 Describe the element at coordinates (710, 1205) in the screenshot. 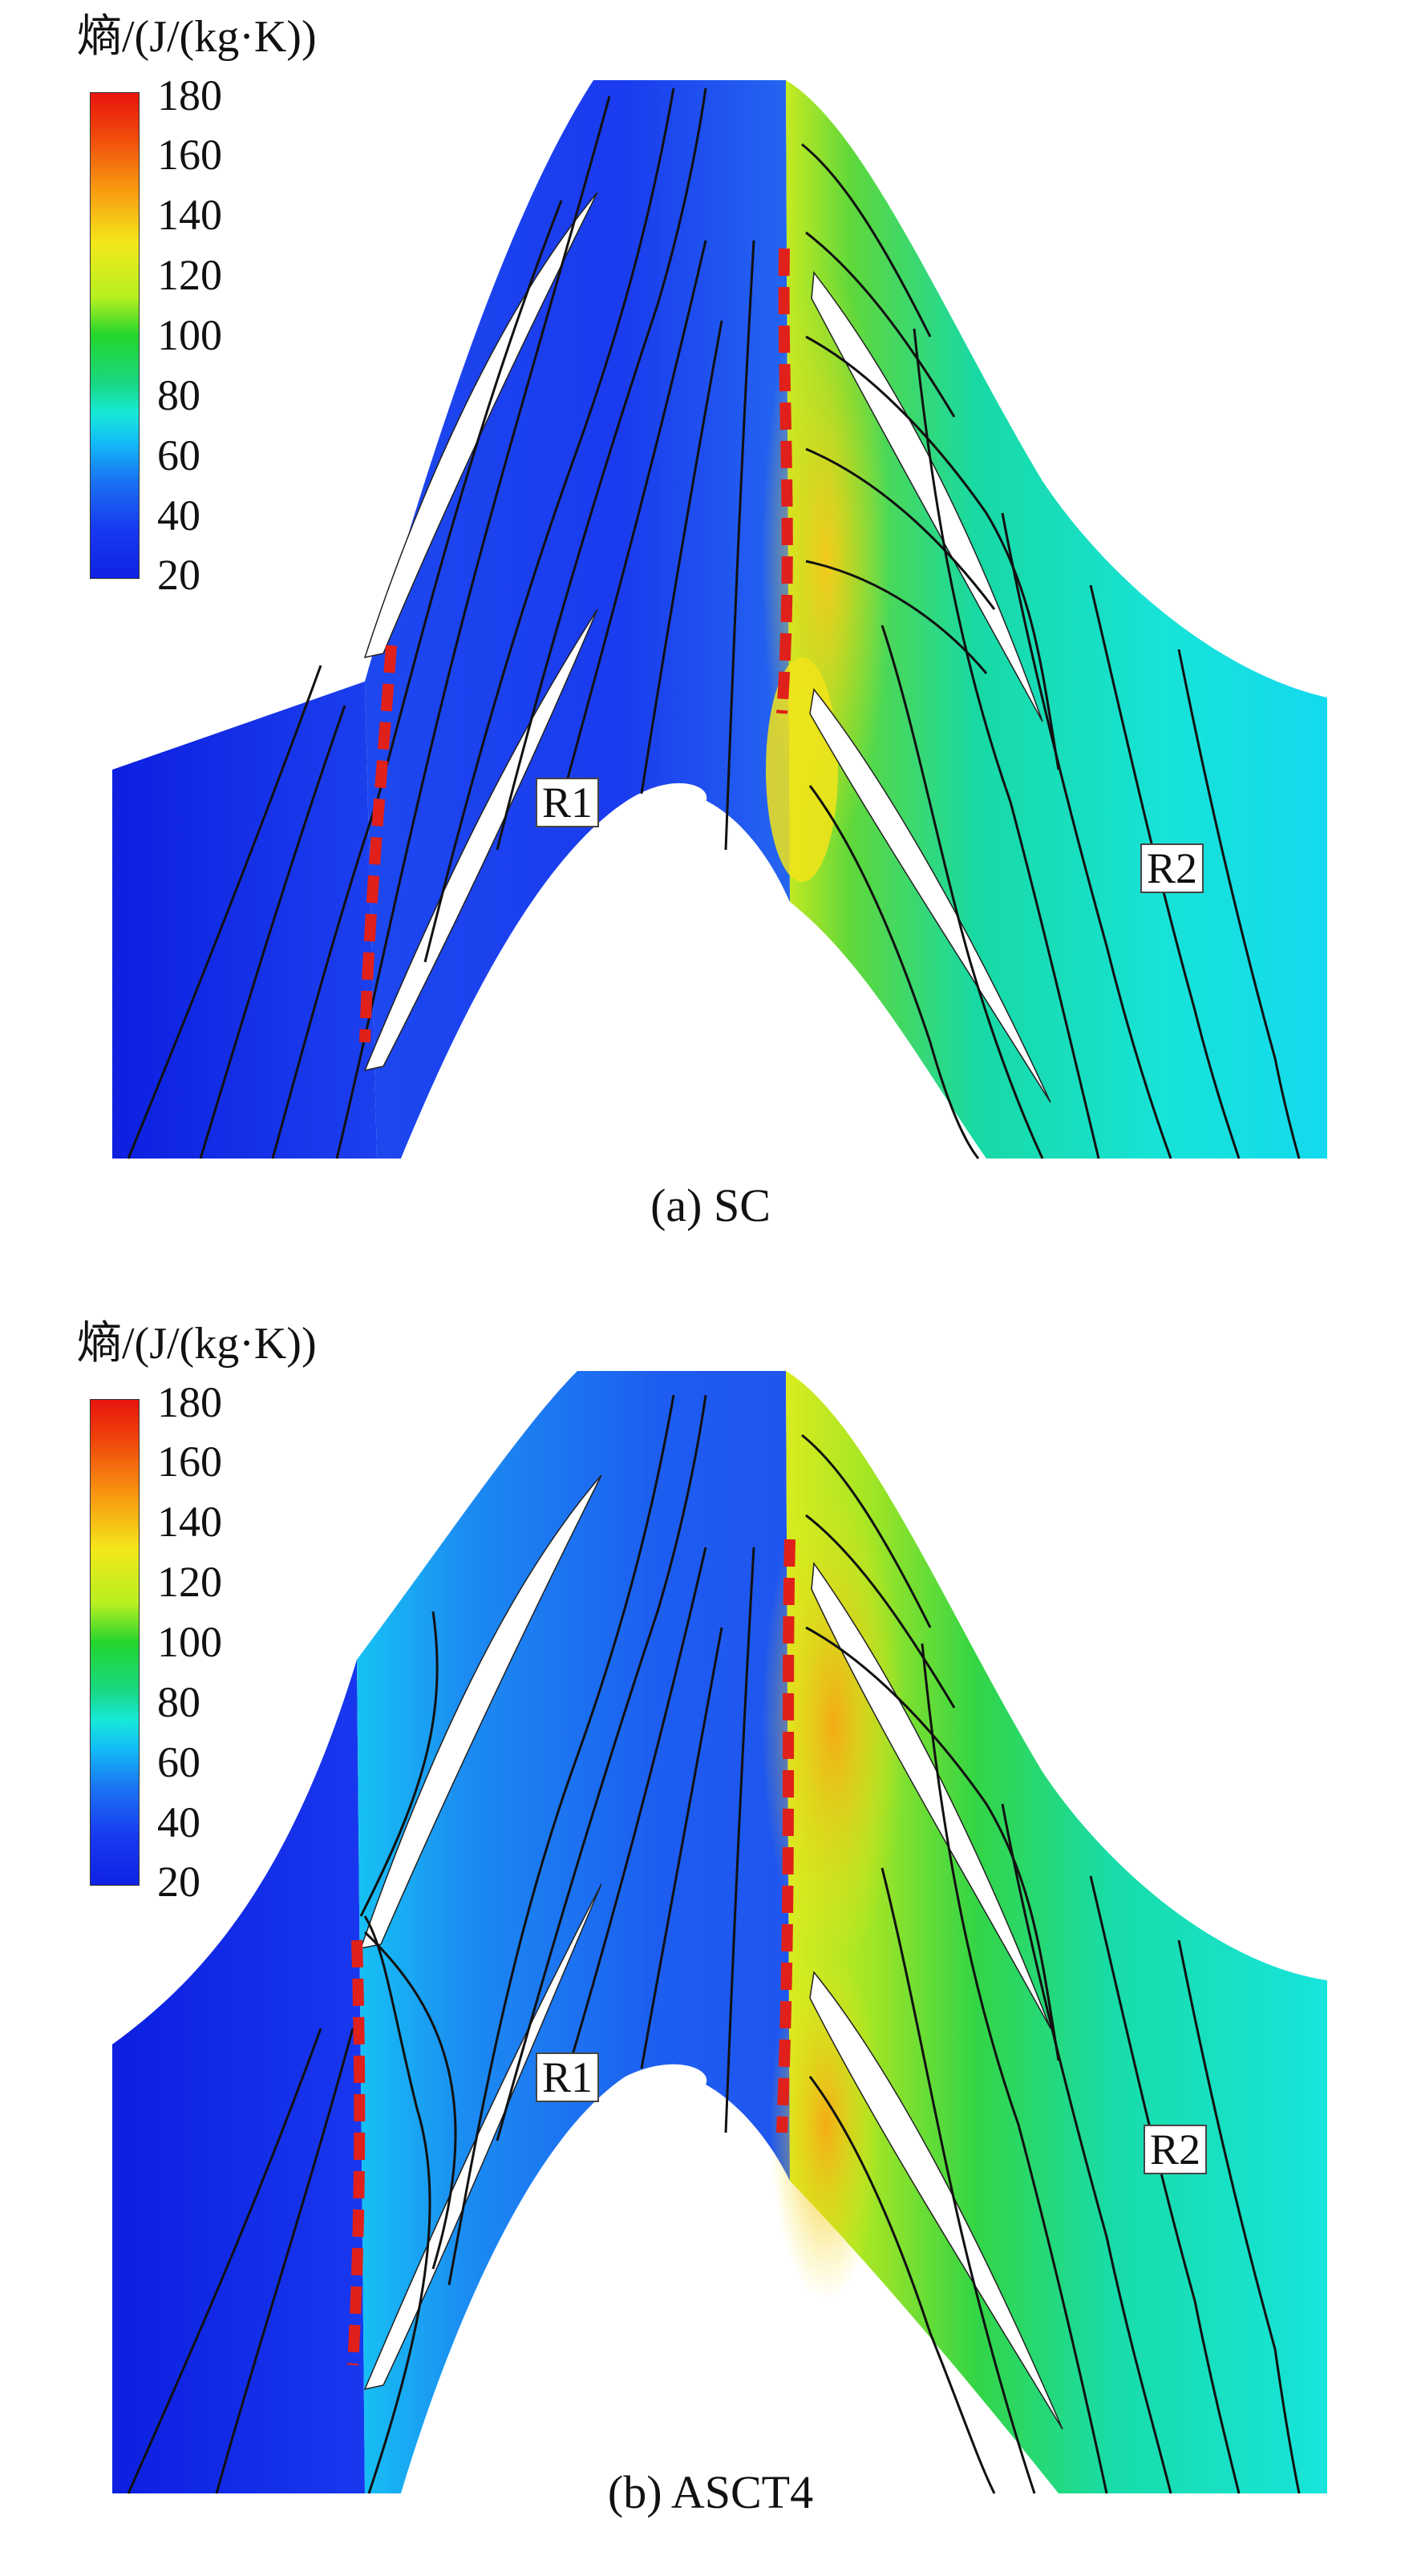

I see `caption-sc: (a) SC` at that location.